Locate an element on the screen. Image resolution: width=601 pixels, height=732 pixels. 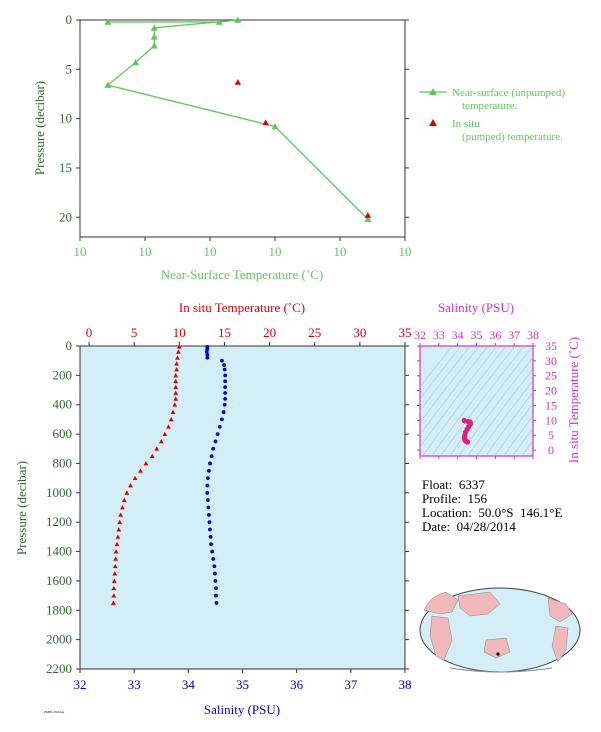
temperature-tick-label: 20 is located at coordinates (269, 332).